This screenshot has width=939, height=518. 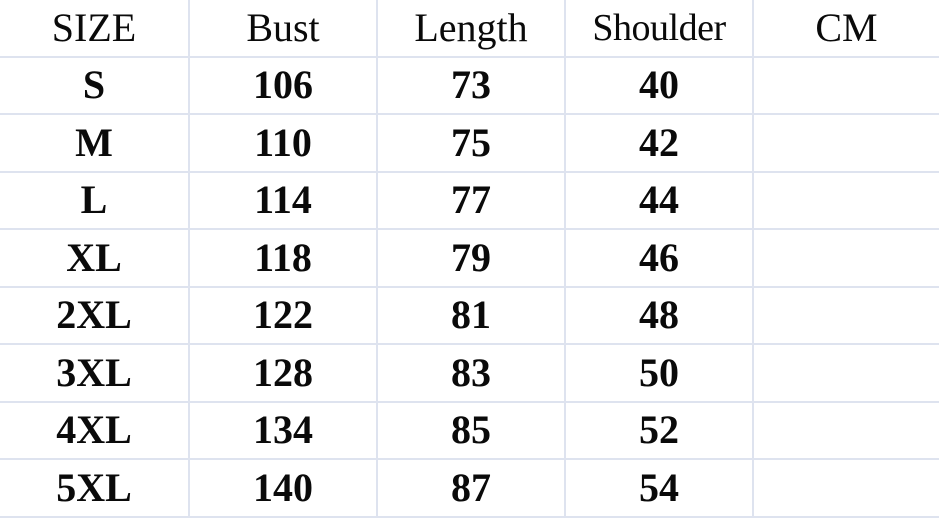 I want to click on cell-shoulder-text: 48, so click(x=659, y=315).